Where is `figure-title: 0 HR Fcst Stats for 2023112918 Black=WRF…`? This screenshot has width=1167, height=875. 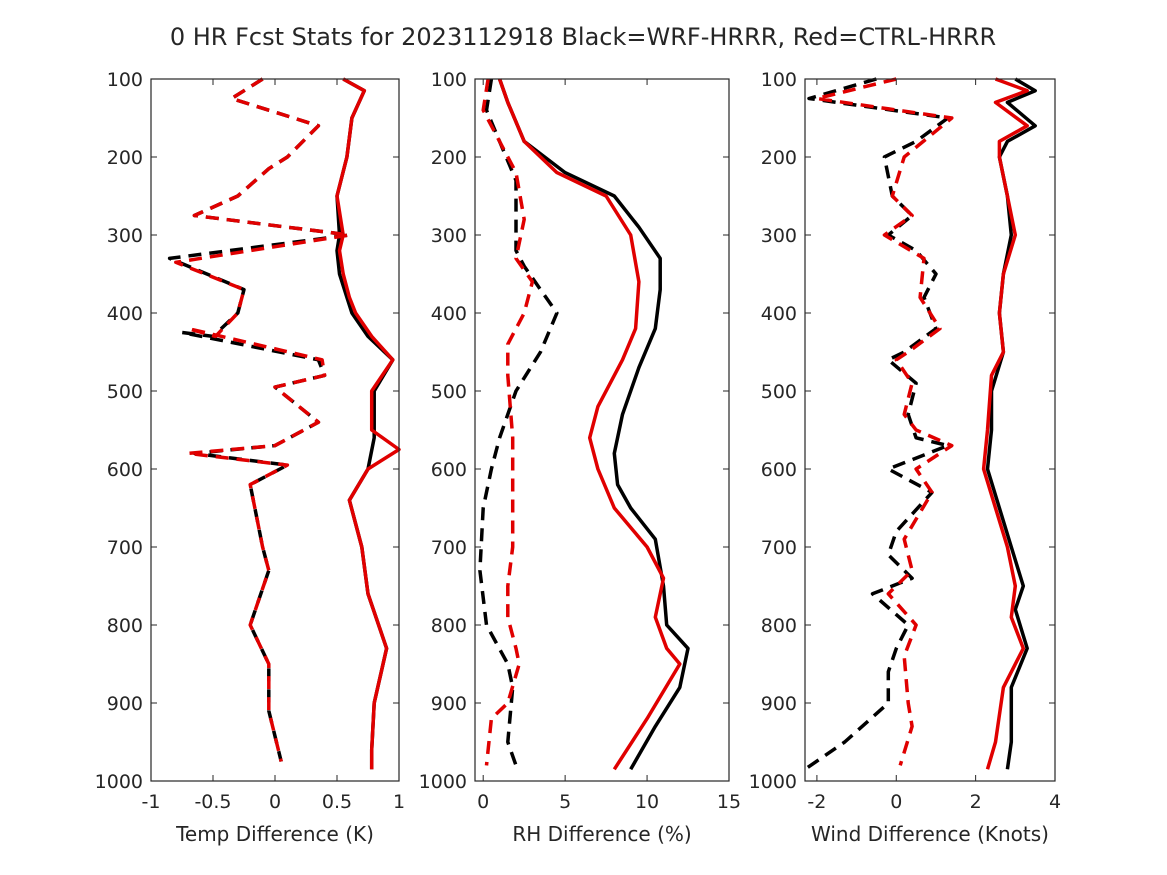
figure-title: 0 HR Fcst Stats for 2023112918 Black=WRF… is located at coordinates (583, 37).